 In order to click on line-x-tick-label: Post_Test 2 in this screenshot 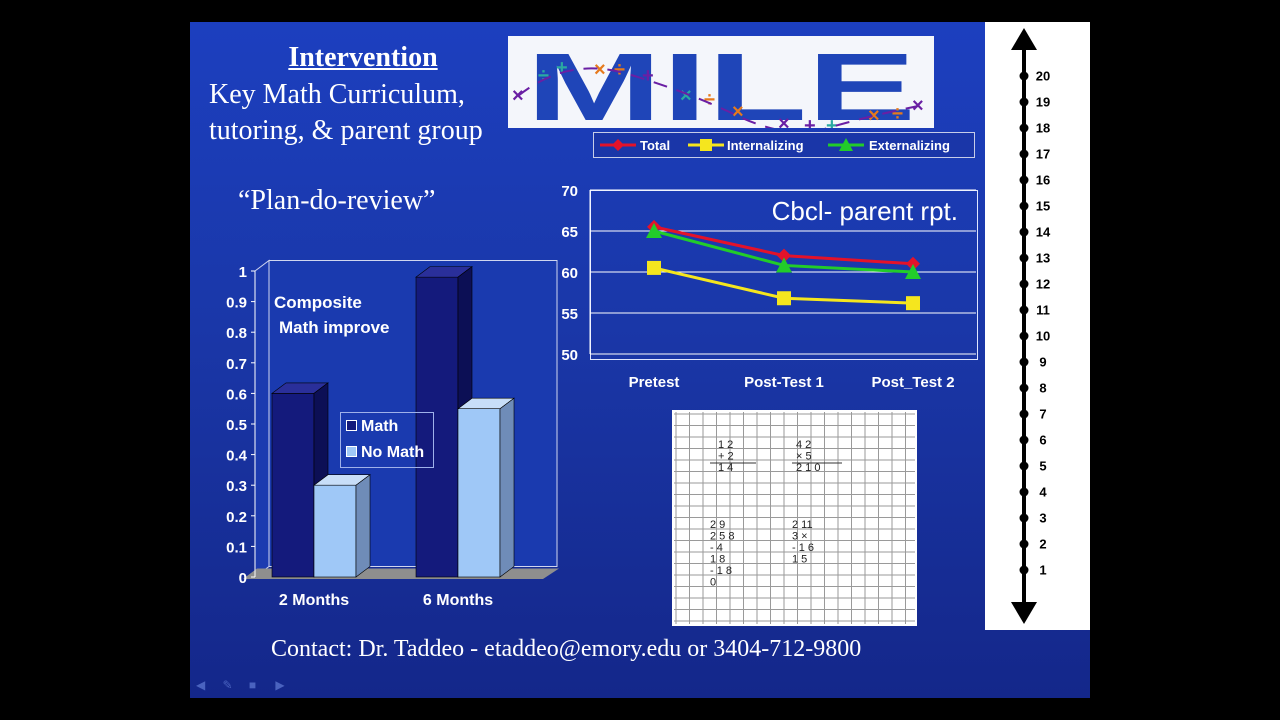, I will do `click(912, 382)`.